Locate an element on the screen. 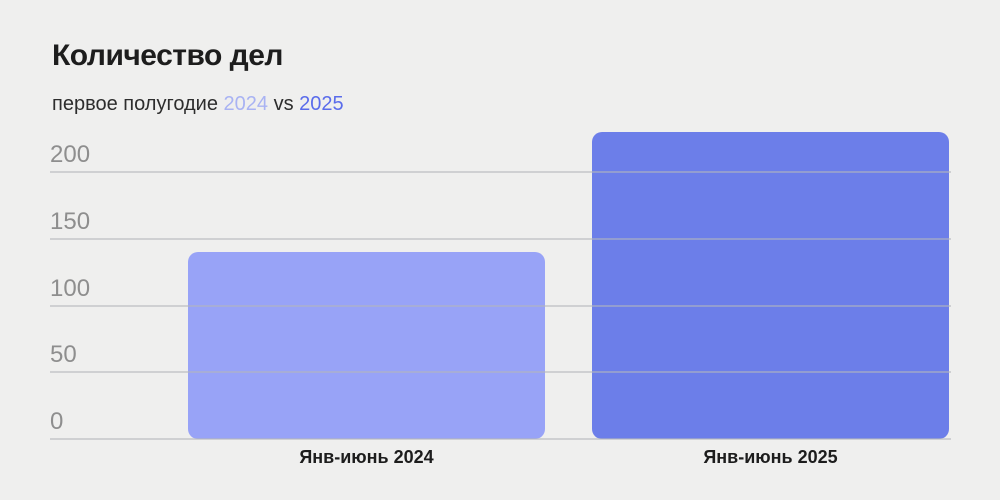 The width and height of the screenshot is (1000, 500). x-tick-label-2024: Янв-июнь 2024 is located at coordinates (366, 457).